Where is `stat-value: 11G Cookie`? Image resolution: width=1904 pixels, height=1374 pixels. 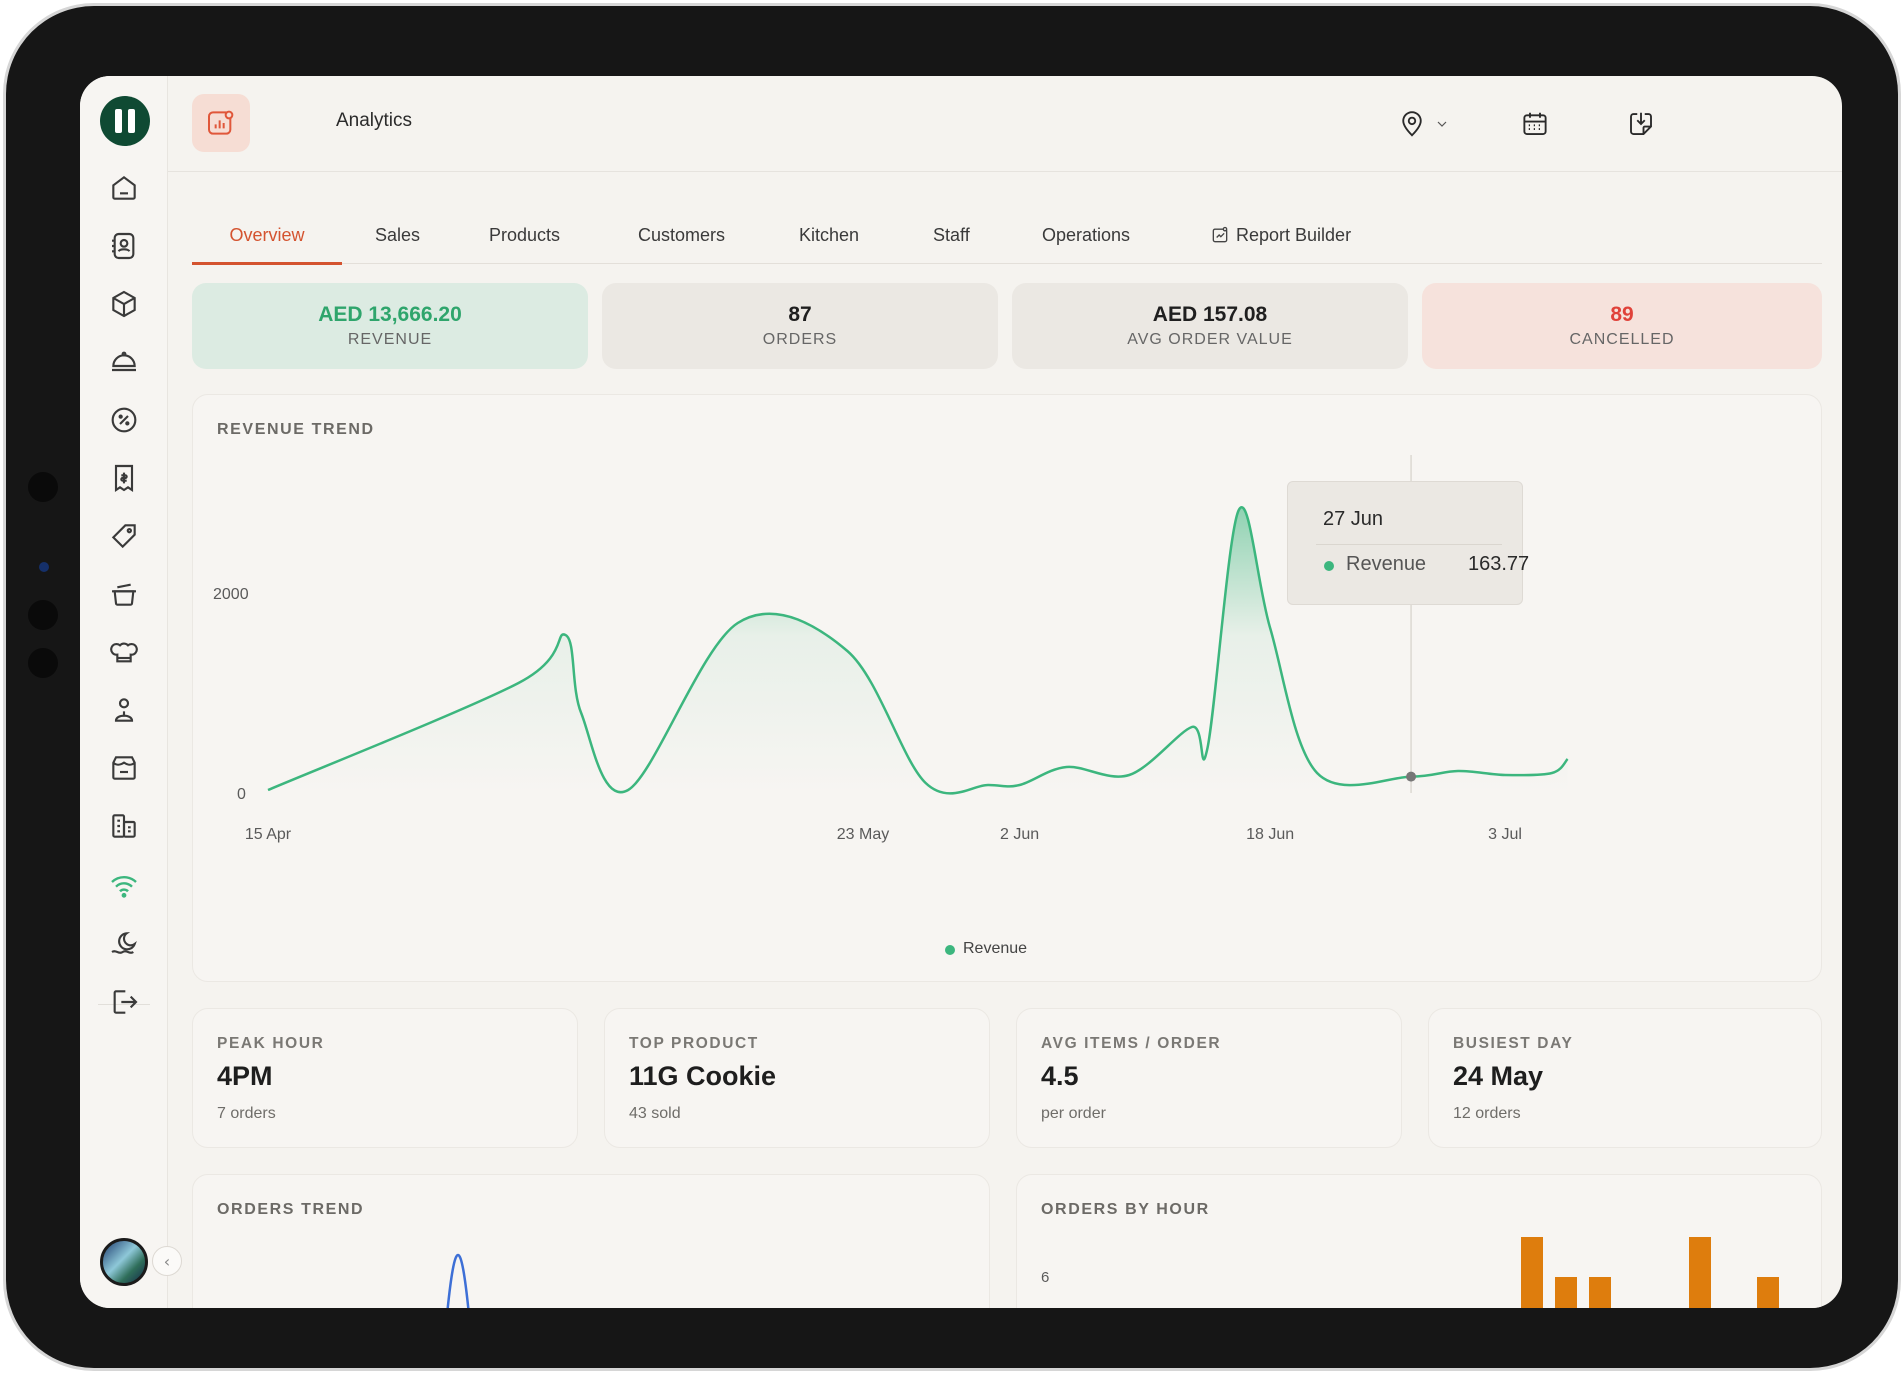 stat-value: 11G Cookie is located at coordinates (703, 1076).